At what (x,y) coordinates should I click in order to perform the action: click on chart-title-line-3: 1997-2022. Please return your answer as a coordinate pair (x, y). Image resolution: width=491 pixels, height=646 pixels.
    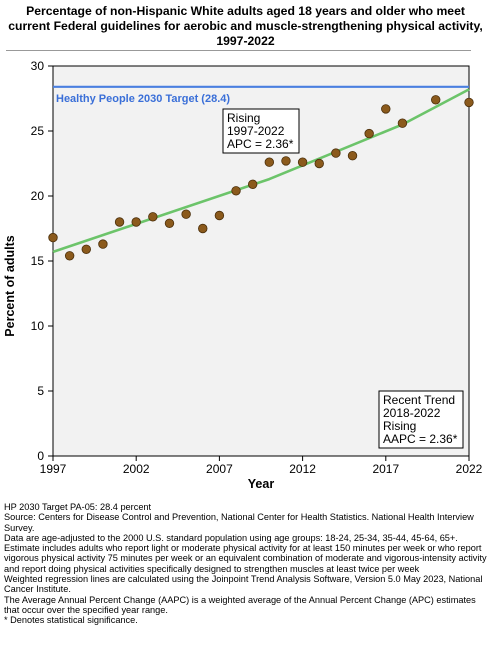
    Looking at the image, I should click on (245, 41).